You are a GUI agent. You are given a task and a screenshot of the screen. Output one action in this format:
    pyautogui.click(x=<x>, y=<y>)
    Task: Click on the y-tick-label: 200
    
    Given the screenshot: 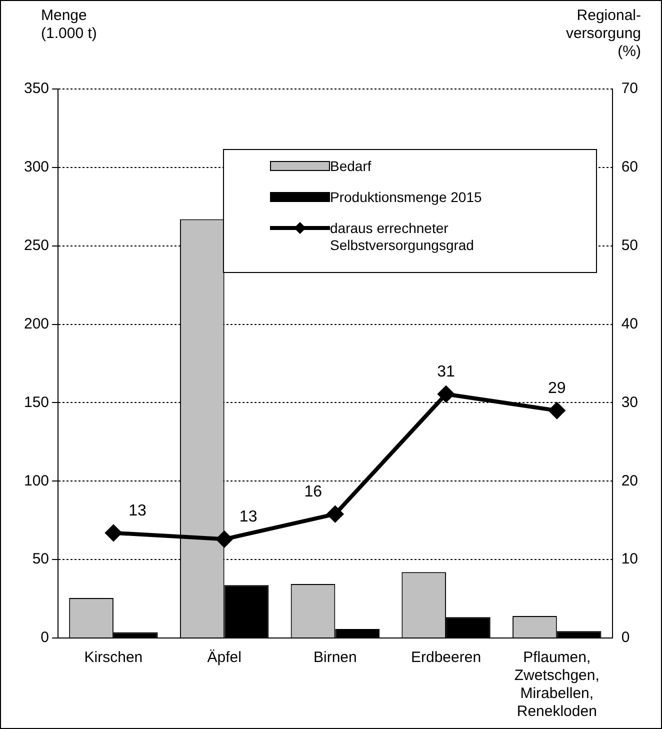 What is the action you would take?
    pyautogui.click(x=37, y=323)
    